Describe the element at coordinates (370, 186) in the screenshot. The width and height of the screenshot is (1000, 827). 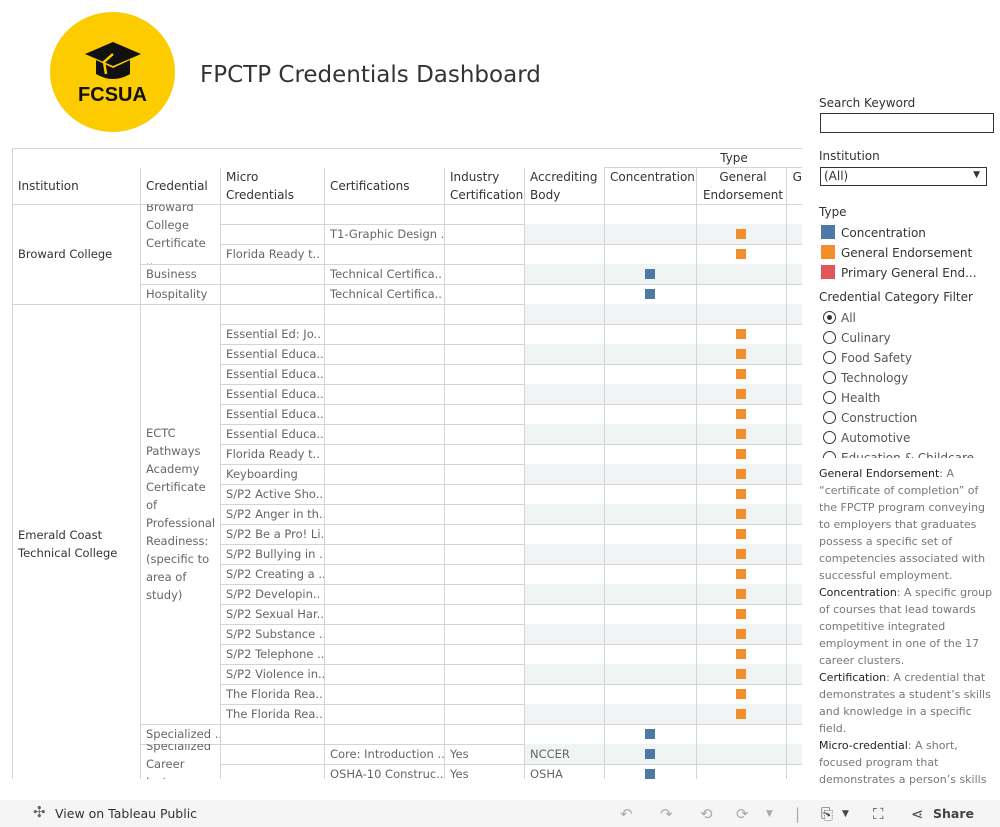
I see `column-header-certifications: Certifications` at that location.